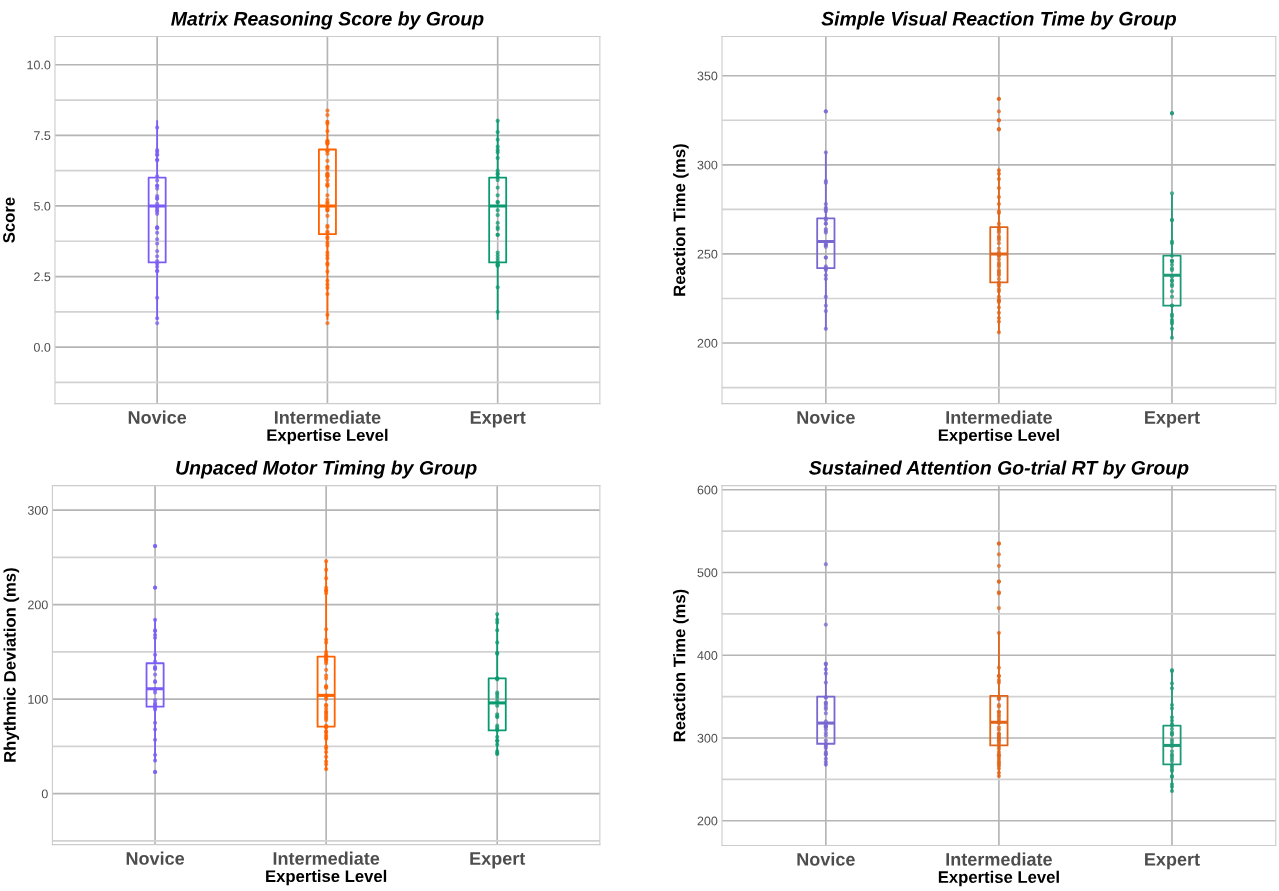 Image resolution: width=1279 pixels, height=891 pixels. Describe the element at coordinates (707, 254) in the screenshot. I see `y-tick-label: 250` at that location.